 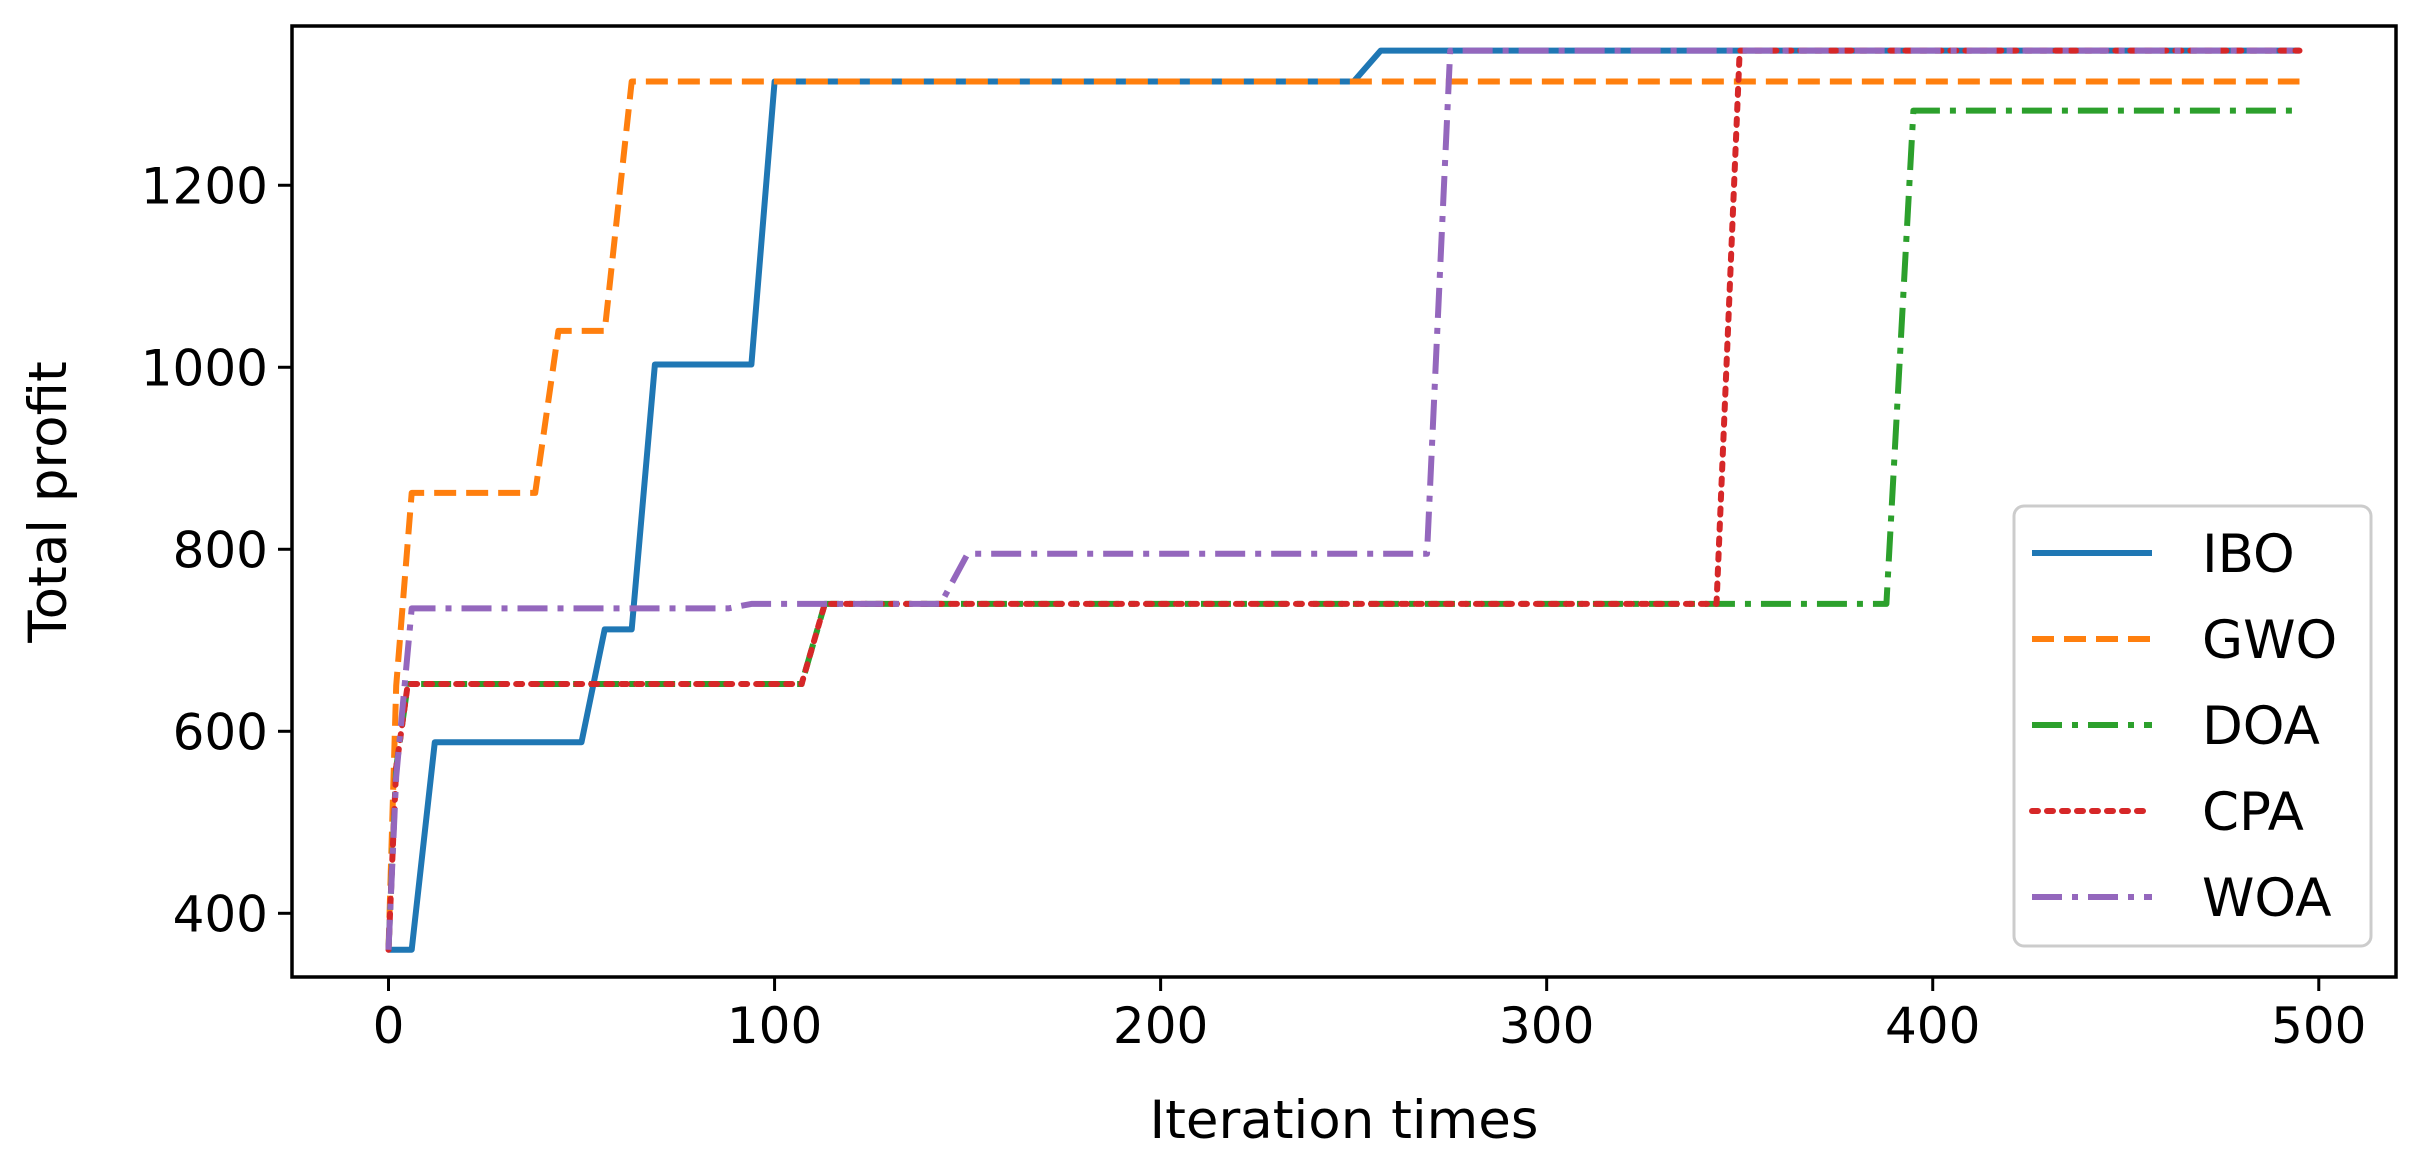 I want to click on x-tick-label: 200, so click(x=1160, y=1026).